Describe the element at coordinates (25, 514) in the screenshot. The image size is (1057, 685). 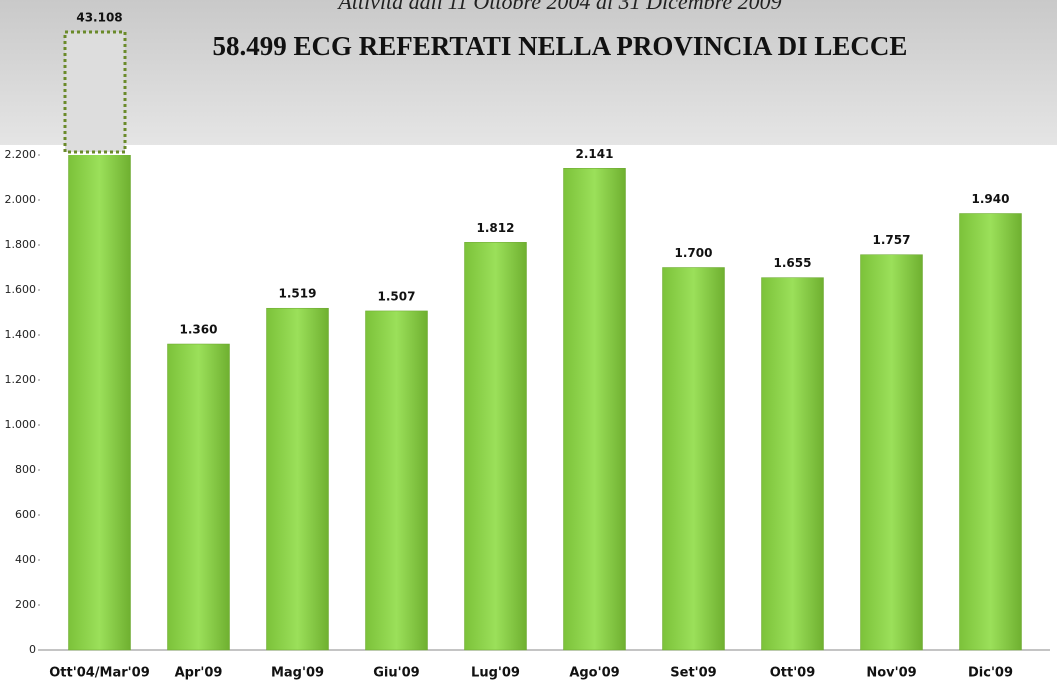
I see `y-tick-label: 600` at that location.